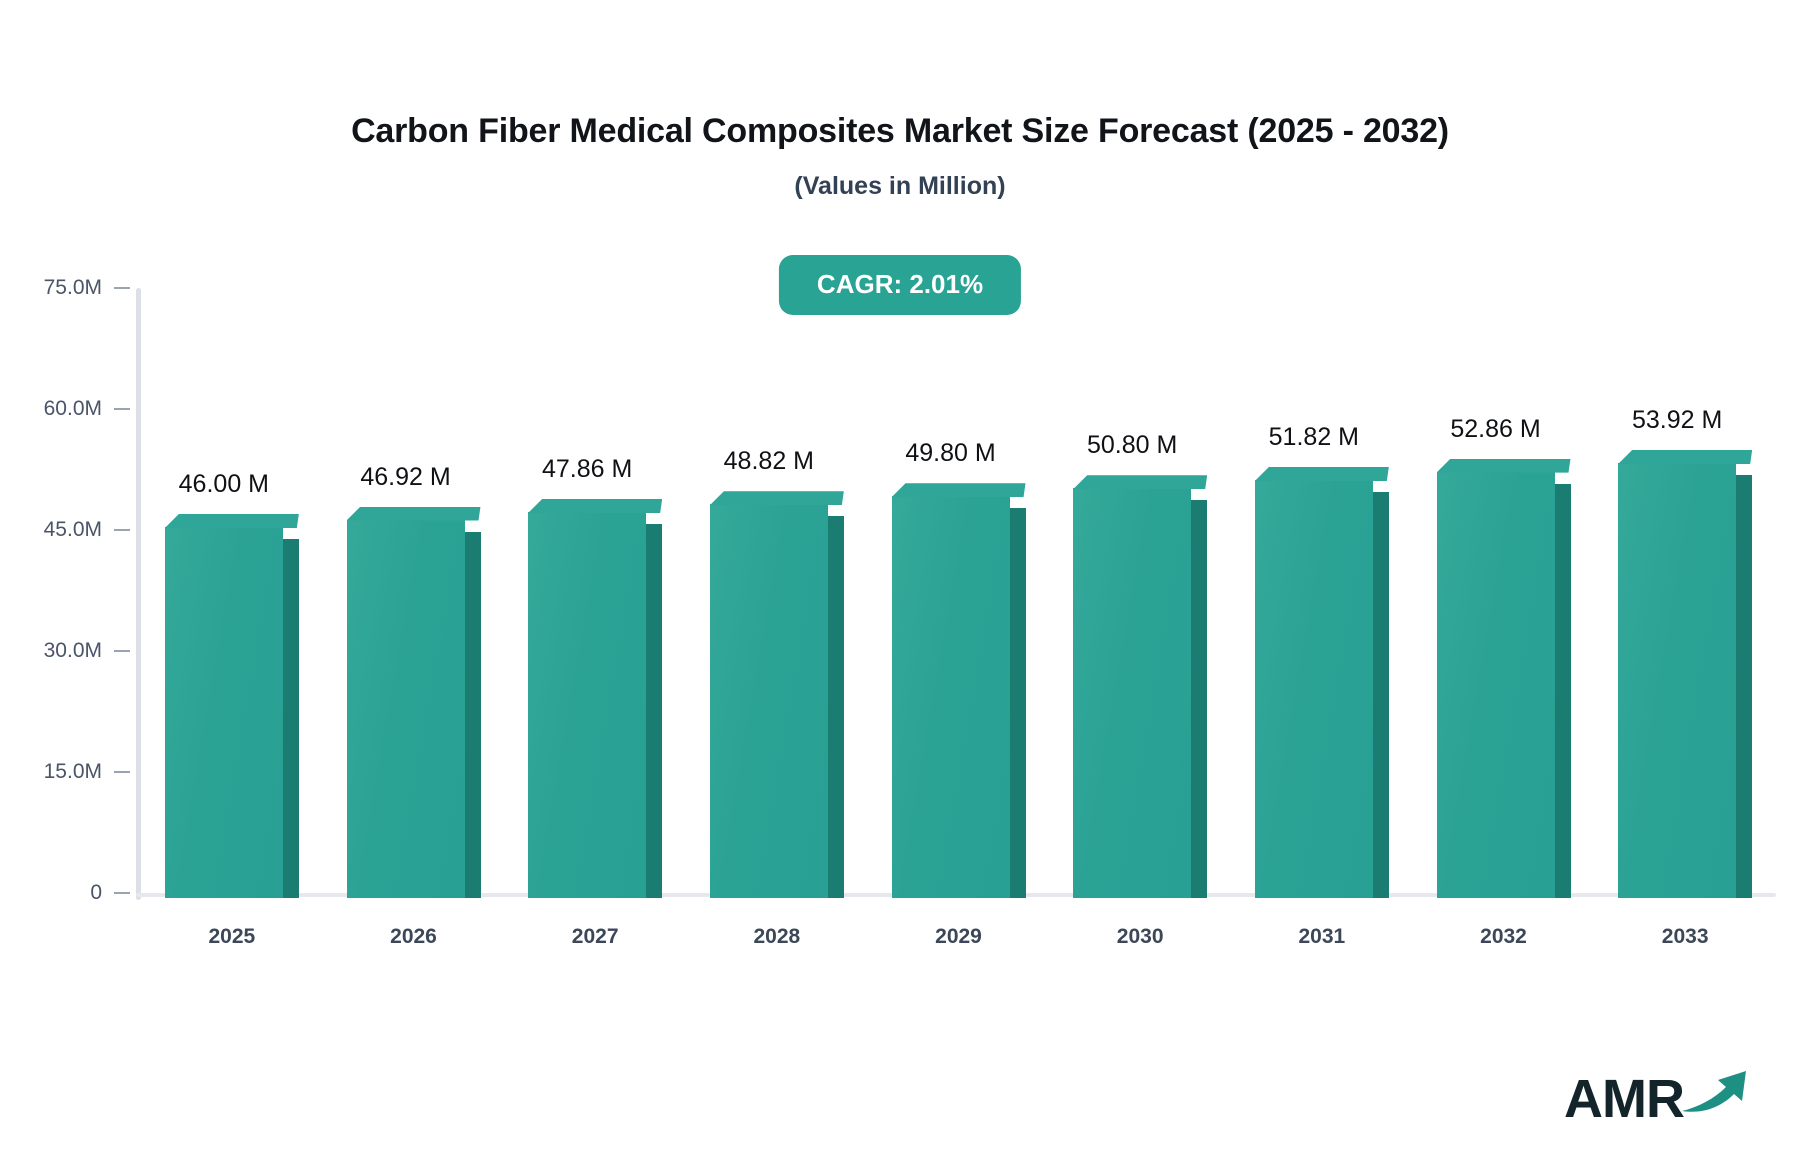 Image resolution: width=1800 pixels, height=1156 pixels. I want to click on bar-2028: 48.82 M, so click(776, 672).